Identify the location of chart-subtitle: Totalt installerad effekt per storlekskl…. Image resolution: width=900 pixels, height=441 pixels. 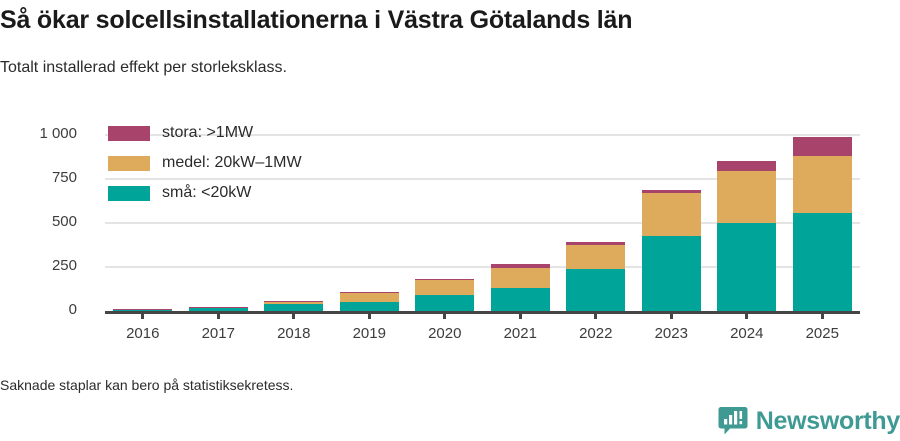
(143, 68).